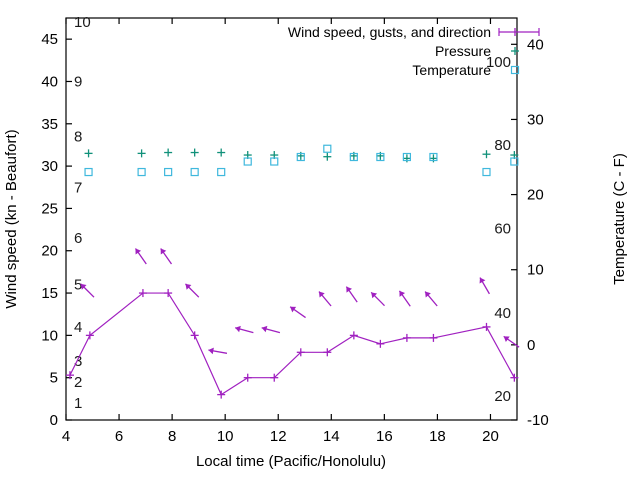 The height and width of the screenshot is (480, 640). Describe the element at coordinates (530, 232) in the screenshot. I see `y2-axis-ticks: -10 0 10 20 30 40` at that location.